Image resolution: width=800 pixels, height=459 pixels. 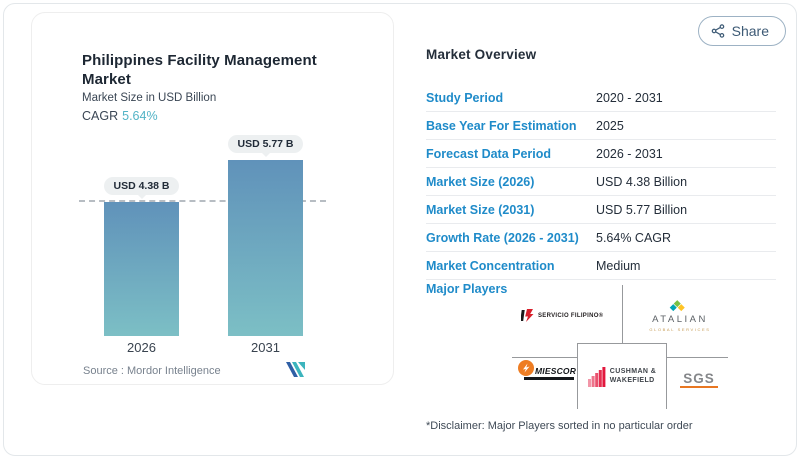 I want to click on share-button: Share, so click(x=741, y=31).